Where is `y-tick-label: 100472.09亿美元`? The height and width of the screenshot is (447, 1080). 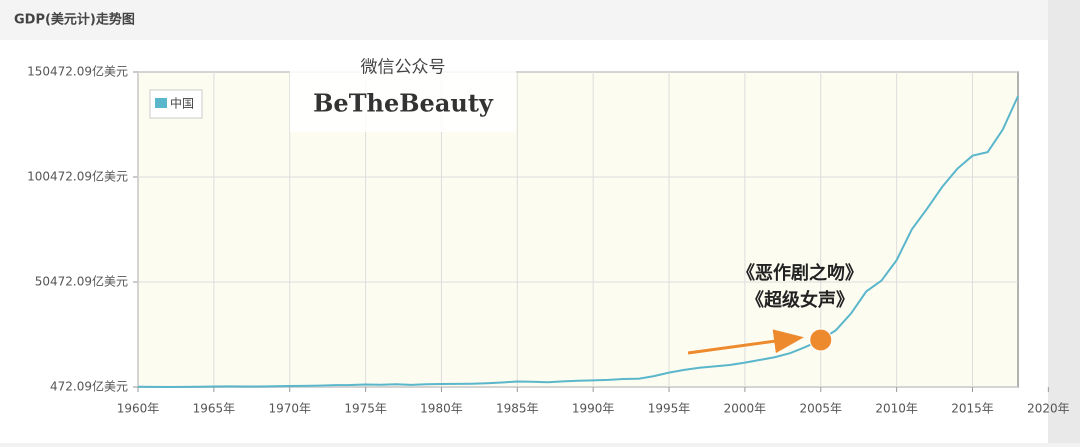 y-tick-label: 100472.09亿美元 is located at coordinates (77, 176).